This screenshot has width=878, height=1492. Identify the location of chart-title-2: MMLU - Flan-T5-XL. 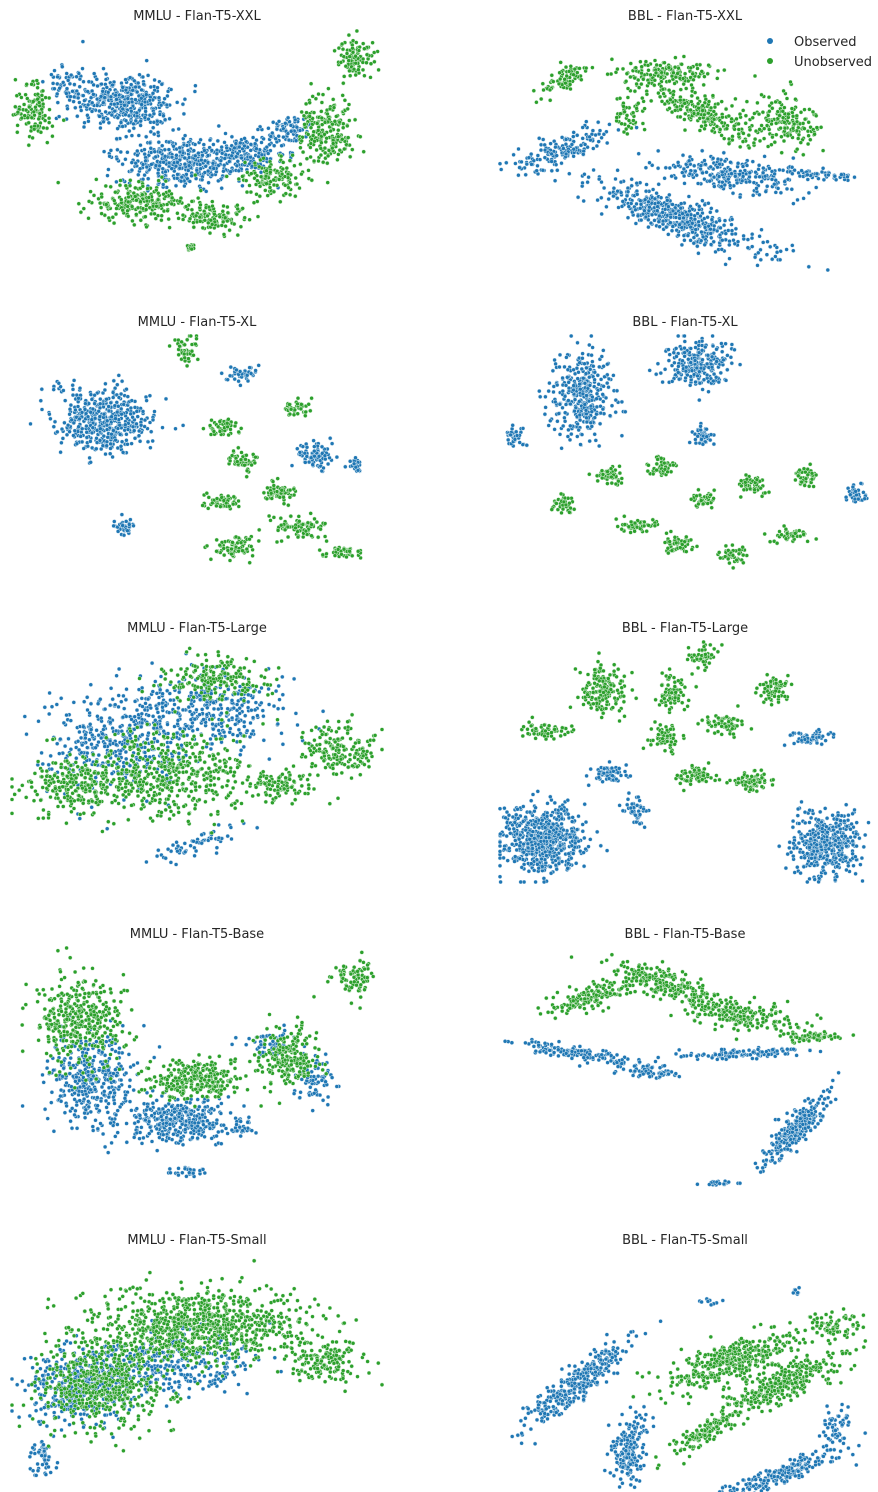
(197, 322).